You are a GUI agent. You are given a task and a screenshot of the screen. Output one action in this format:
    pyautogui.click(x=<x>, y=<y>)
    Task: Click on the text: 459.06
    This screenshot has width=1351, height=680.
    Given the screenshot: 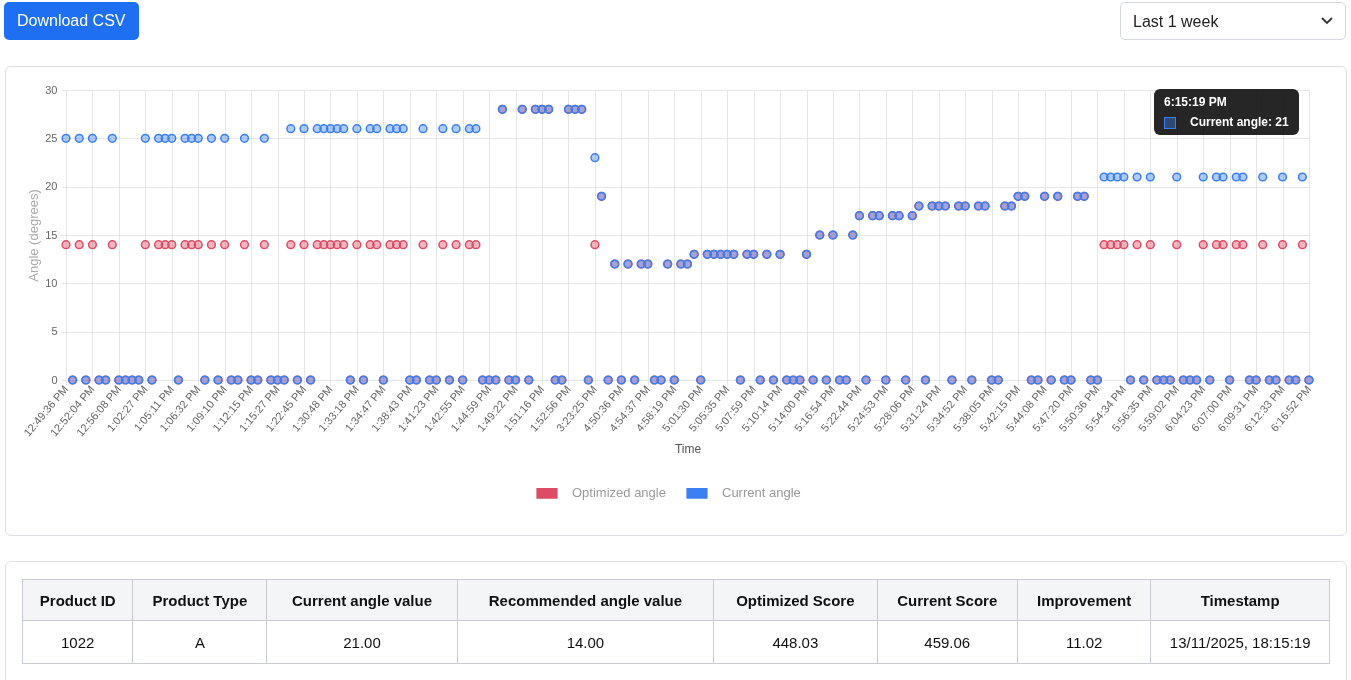 What is the action you would take?
    pyautogui.click(x=947, y=642)
    